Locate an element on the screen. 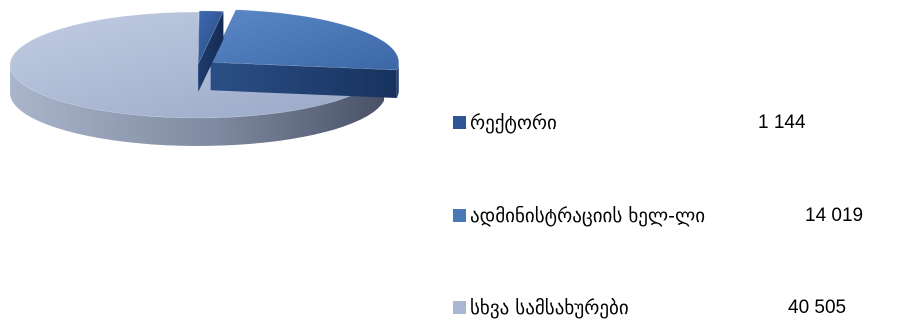 This screenshot has height=333, width=900. legend-value: 14 019 is located at coordinates (834, 215).